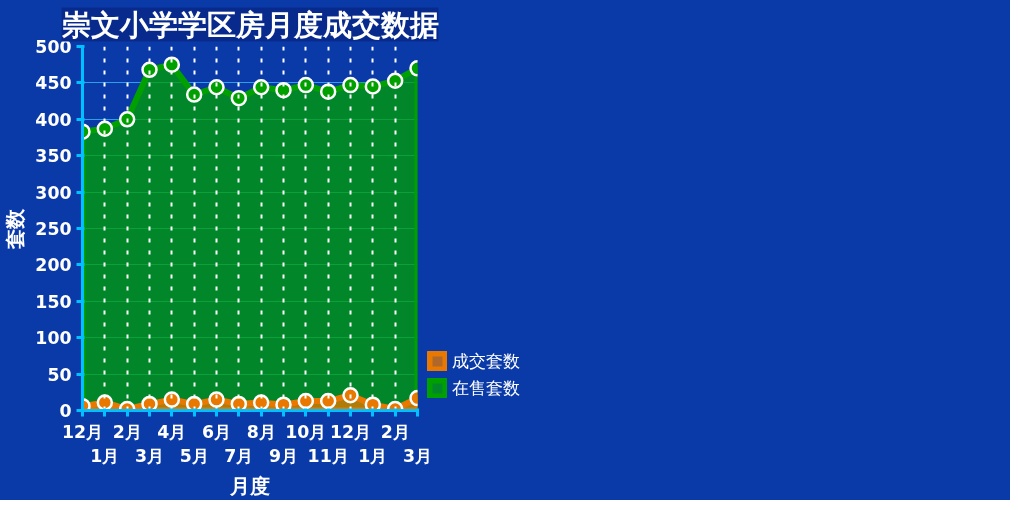 The image size is (1018, 510). Describe the element at coordinates (486, 361) in the screenshot. I see `legend-label: 成交套数` at that location.